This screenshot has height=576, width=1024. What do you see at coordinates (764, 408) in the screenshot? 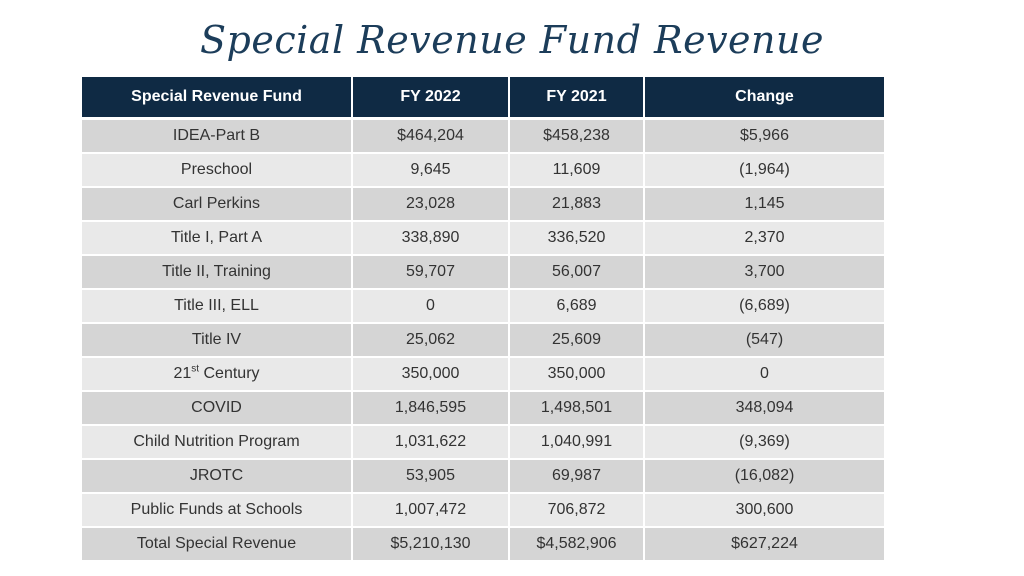
I see `cell-change: 348,094` at bounding box center [764, 408].